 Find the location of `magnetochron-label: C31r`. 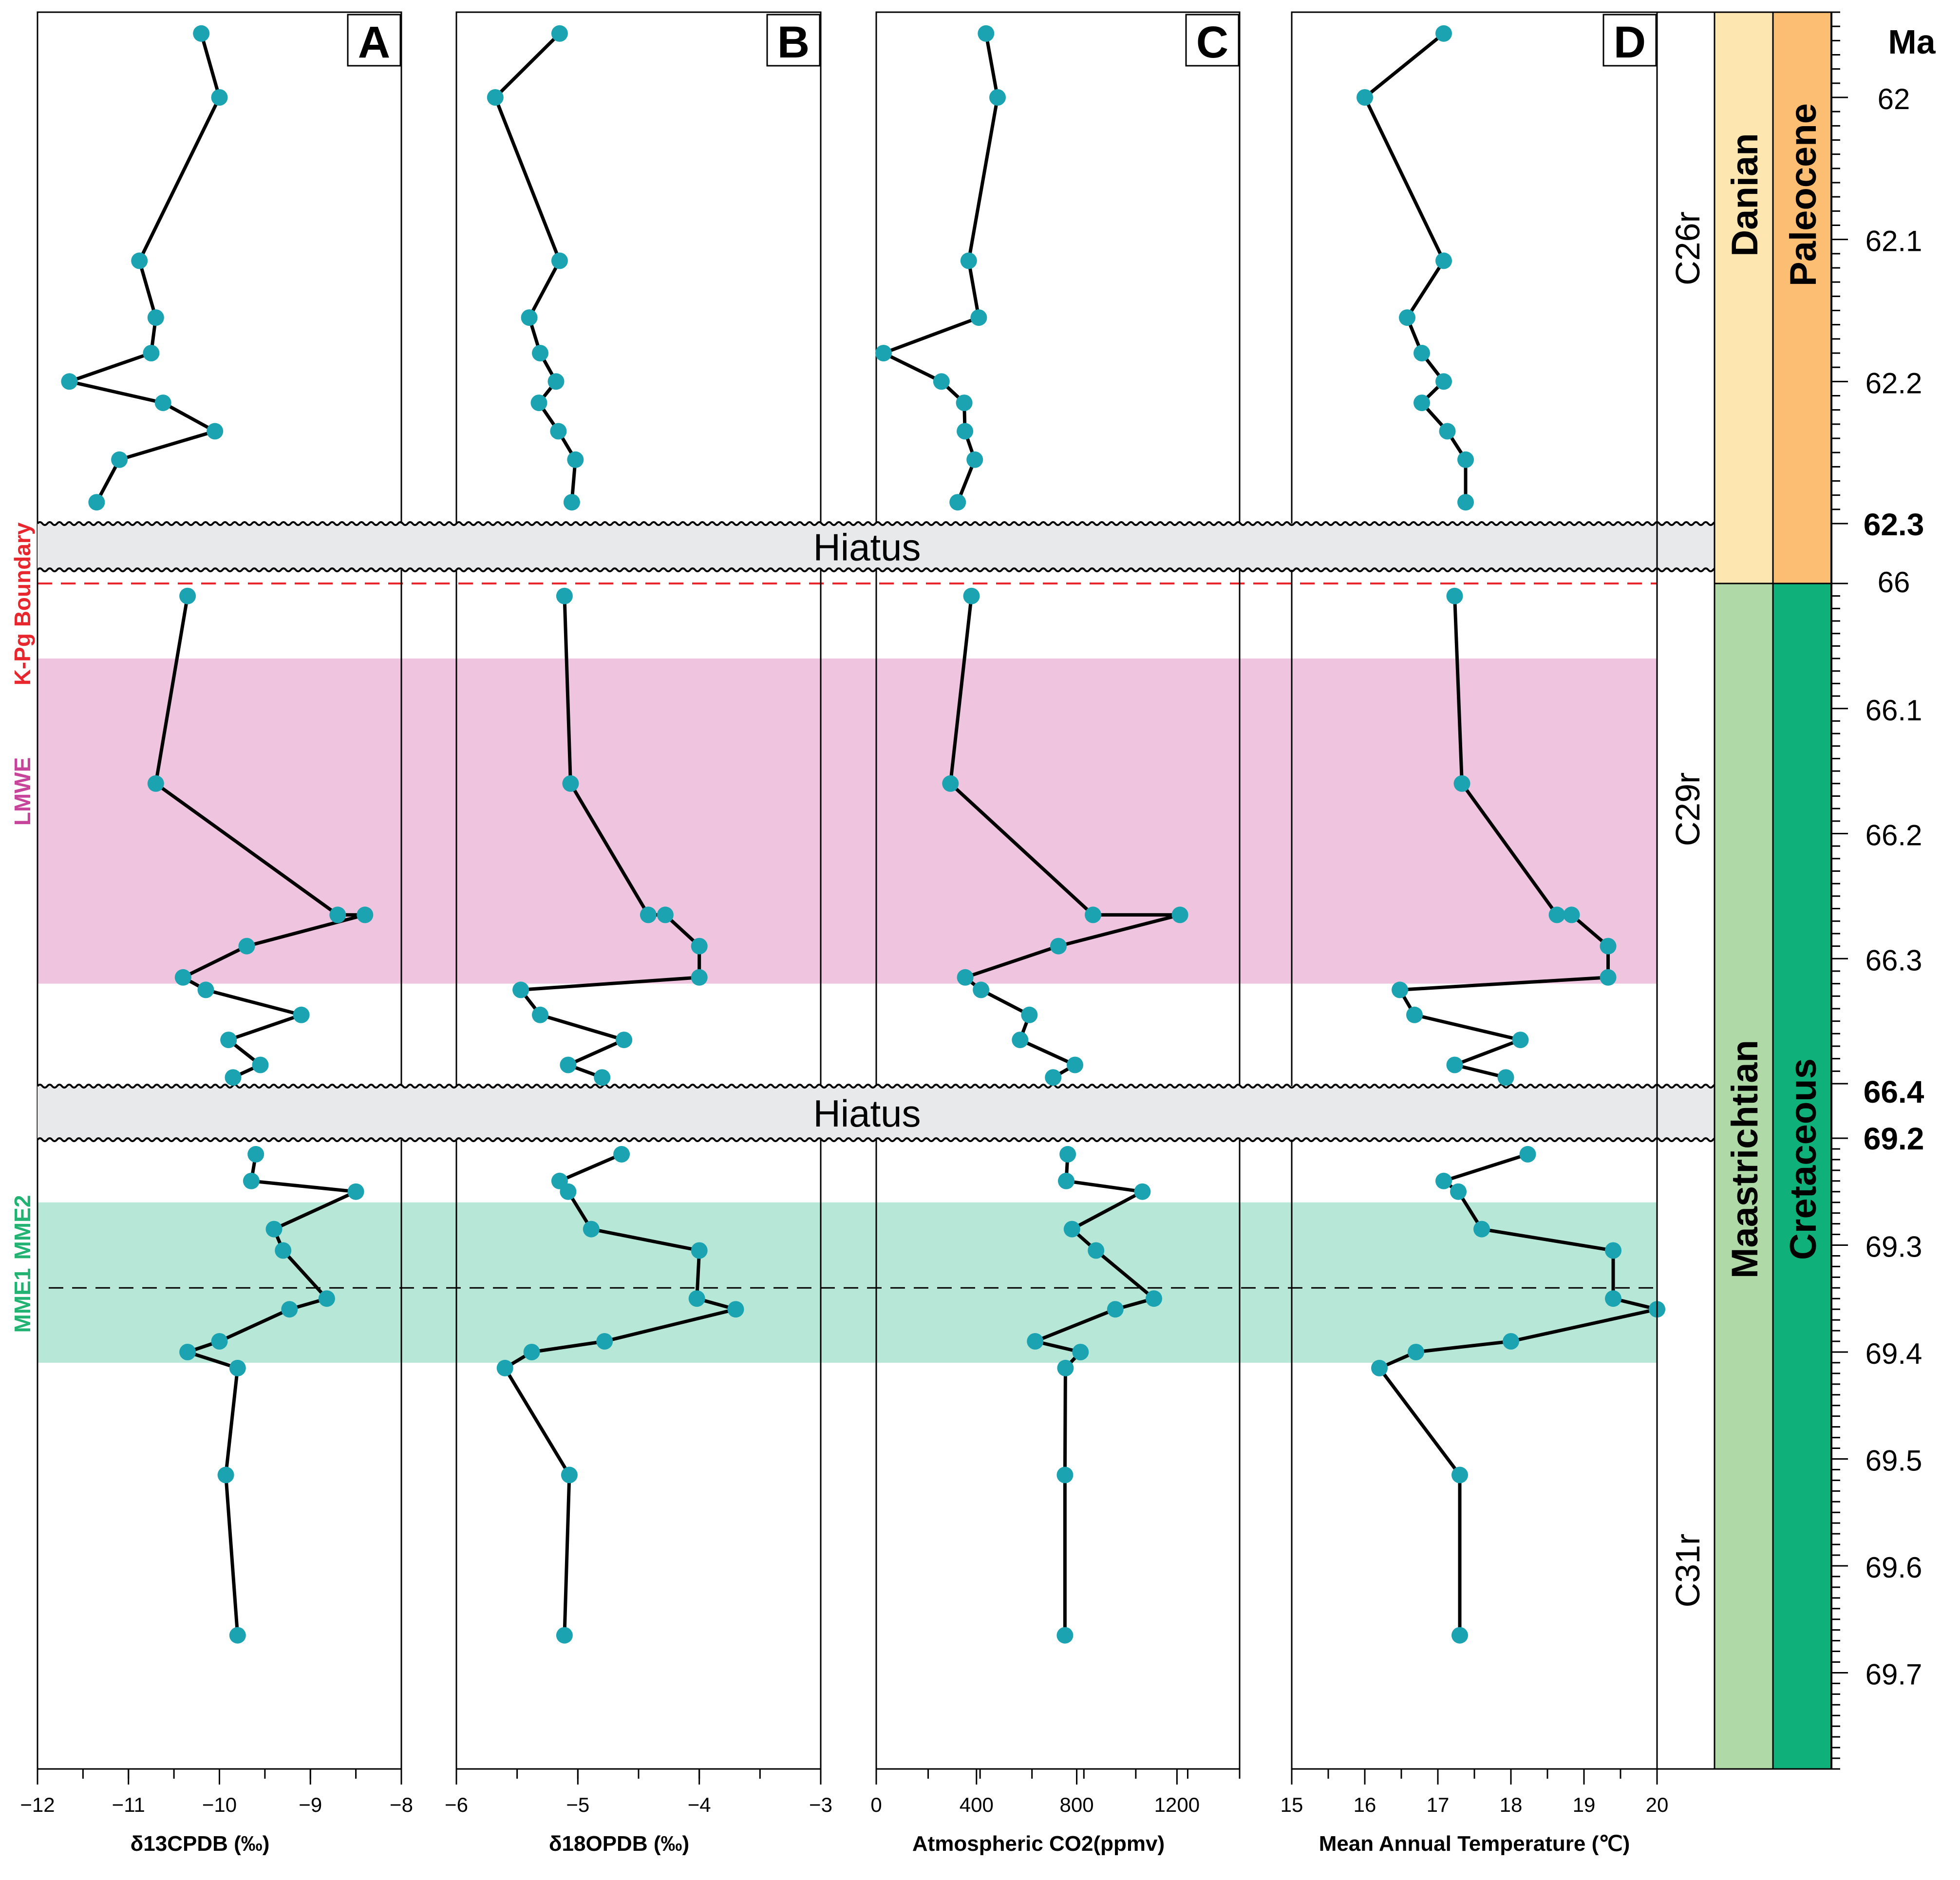

magnetochron-label: C31r is located at coordinates (1688, 1571).